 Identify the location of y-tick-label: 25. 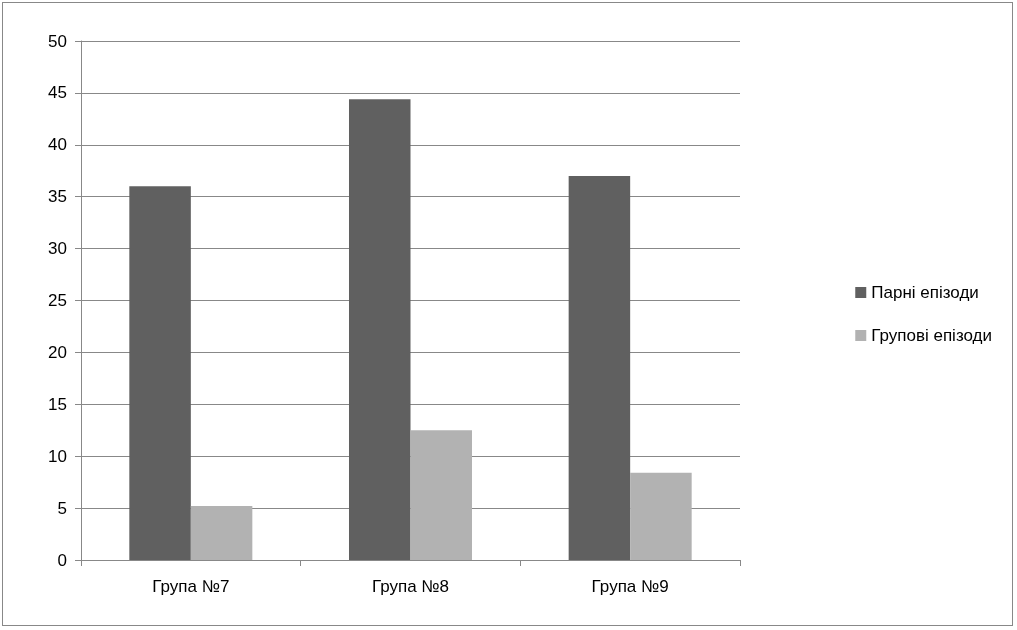
(57, 300).